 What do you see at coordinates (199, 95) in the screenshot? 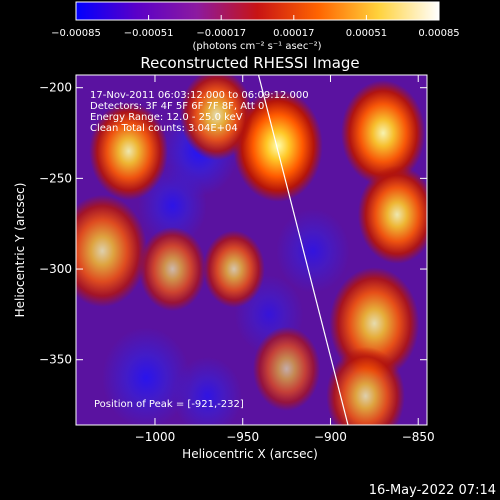
I see `annotation-time: 17-Nov-2011 06:03:12.000 to 06:09:12.000` at bounding box center [199, 95].